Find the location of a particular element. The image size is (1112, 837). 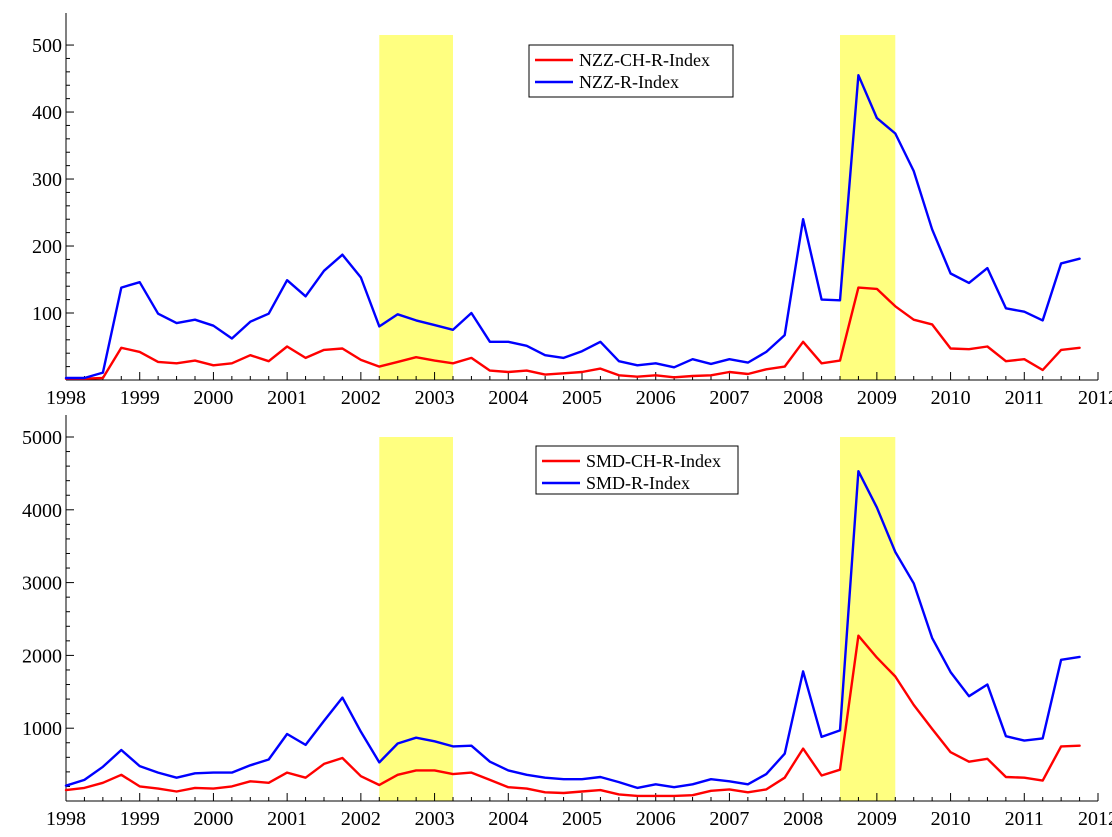

y-tick-label: 400 is located at coordinates (47, 113).